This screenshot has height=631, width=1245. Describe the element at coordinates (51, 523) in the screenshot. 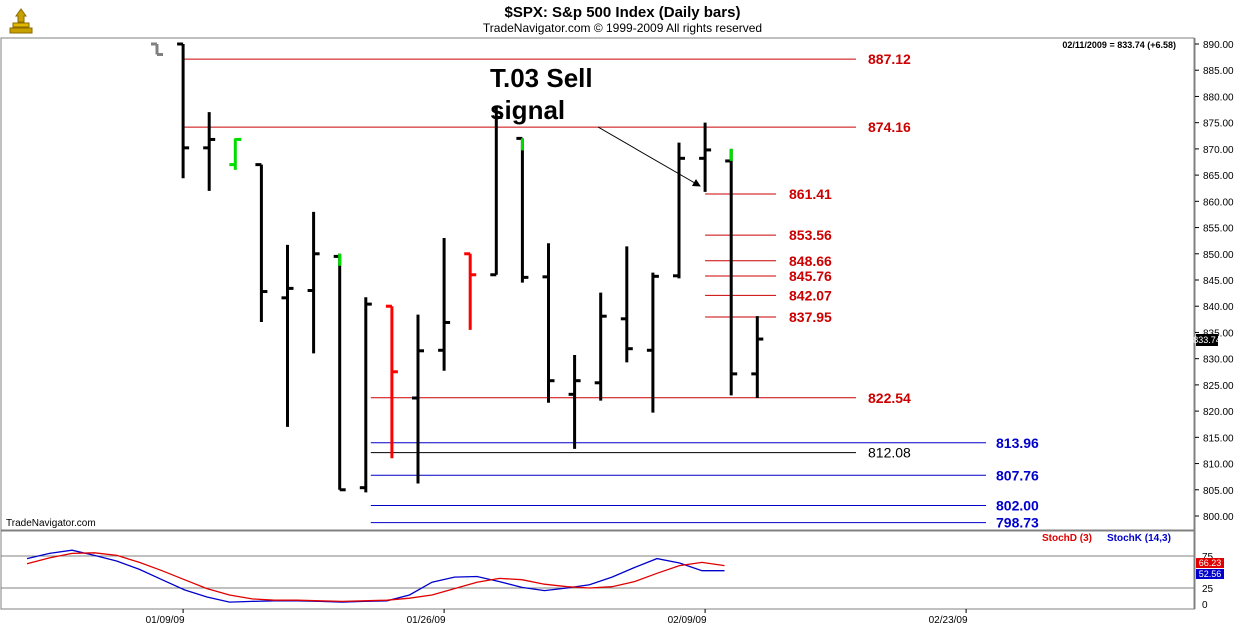

I see `watermark: TradeNavigator.com` at that location.